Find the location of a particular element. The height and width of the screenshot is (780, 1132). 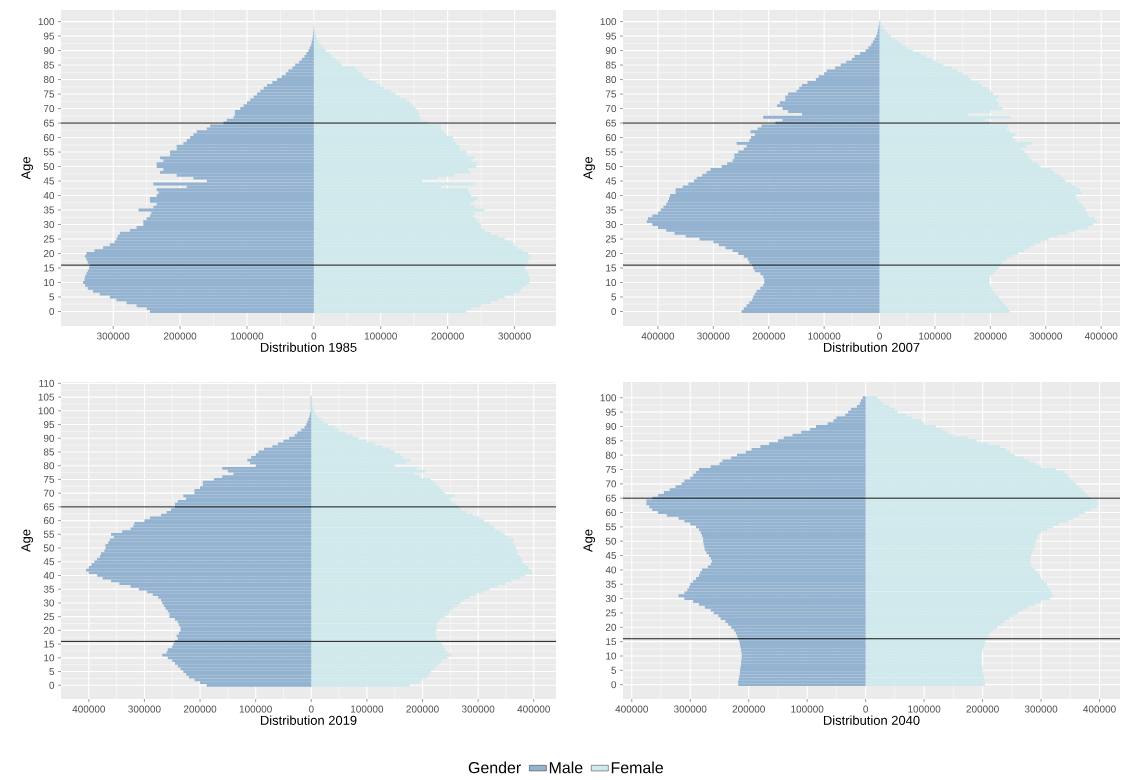

legend-label: Female is located at coordinates (637, 767).